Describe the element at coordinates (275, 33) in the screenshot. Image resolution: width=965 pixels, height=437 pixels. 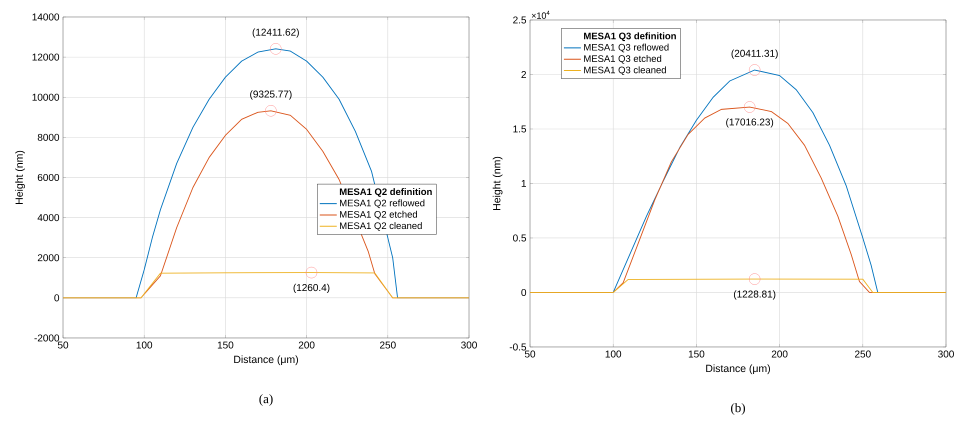
I see `annotation: (12411.62)` at that location.